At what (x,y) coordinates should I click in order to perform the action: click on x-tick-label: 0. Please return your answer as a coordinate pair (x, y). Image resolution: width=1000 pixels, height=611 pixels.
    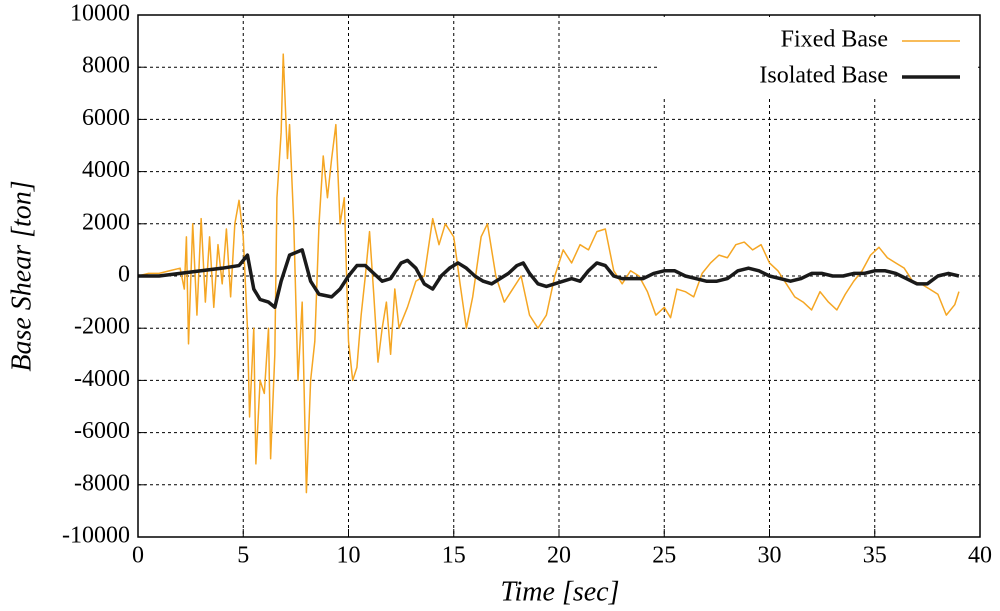
    Looking at the image, I should click on (138, 556).